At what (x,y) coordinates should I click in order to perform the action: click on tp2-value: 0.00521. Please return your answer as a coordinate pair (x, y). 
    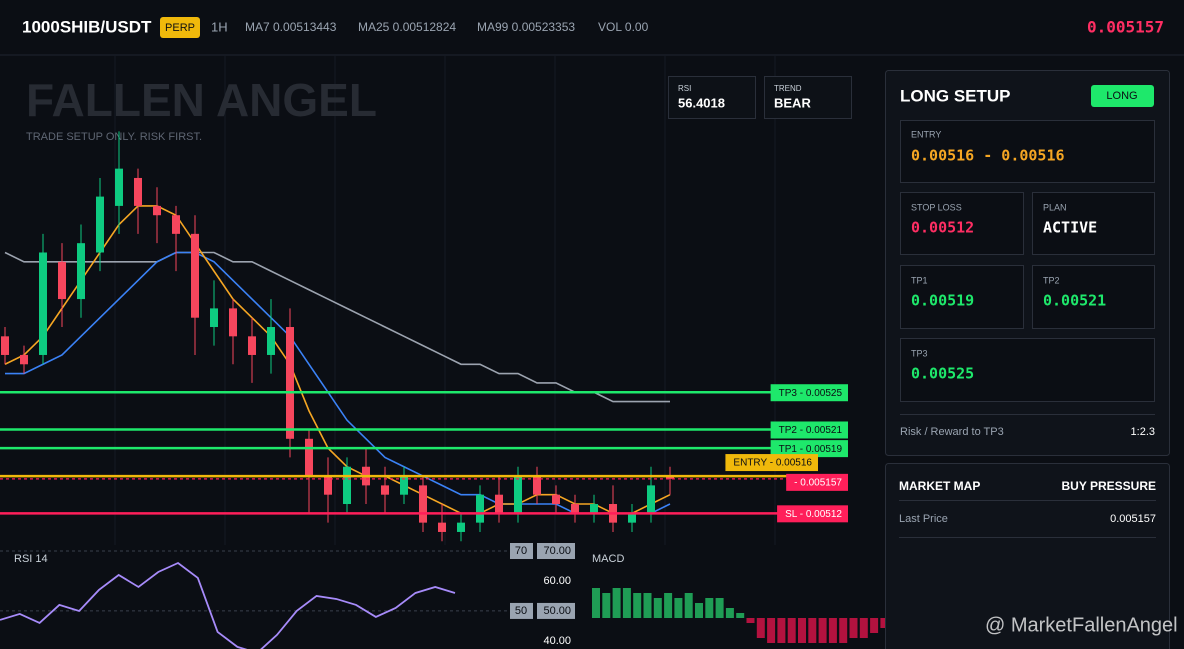
    Looking at the image, I should click on (1074, 301).